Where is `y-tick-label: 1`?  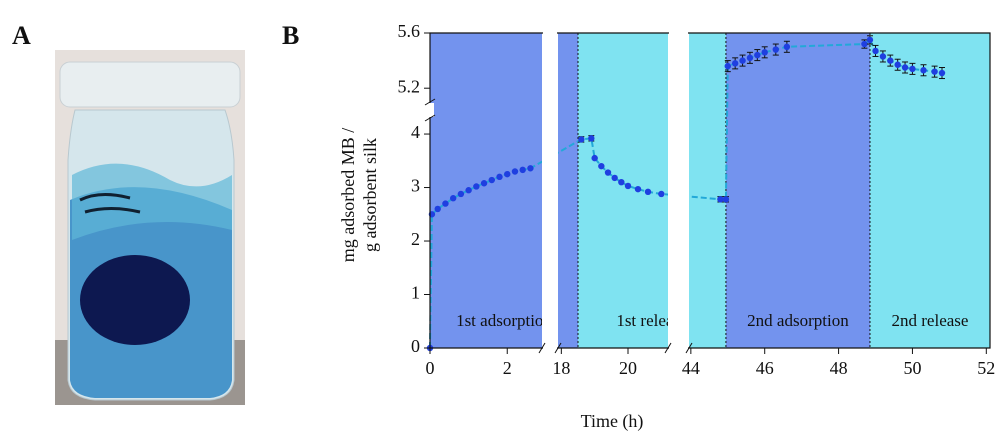 y-tick-label: 1 is located at coordinates (415, 293).